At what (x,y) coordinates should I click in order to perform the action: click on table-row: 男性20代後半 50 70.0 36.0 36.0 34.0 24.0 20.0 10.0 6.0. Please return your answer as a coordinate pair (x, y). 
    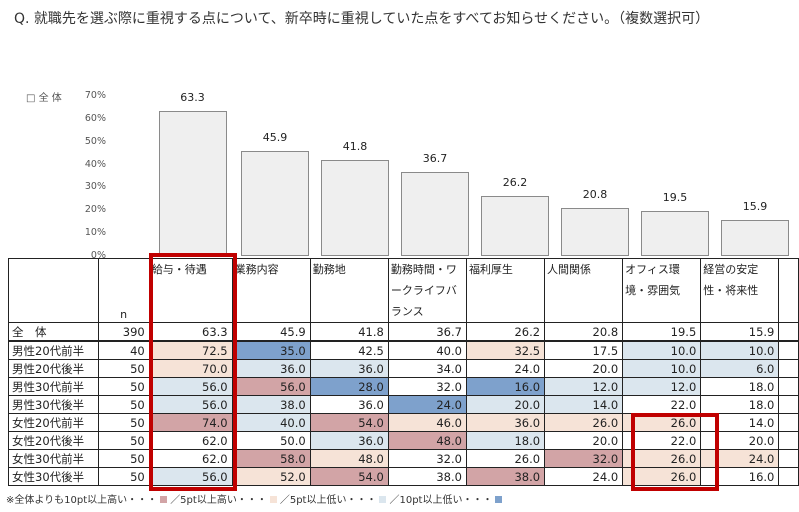
    Looking at the image, I should click on (403, 368).